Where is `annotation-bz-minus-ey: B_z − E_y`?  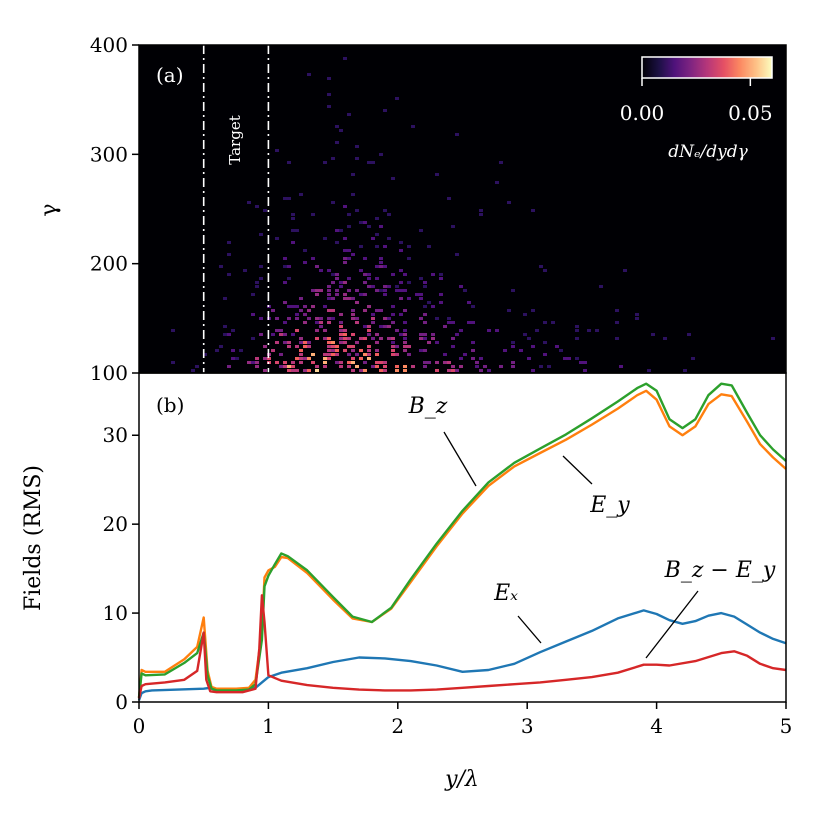 annotation-bz-minus-ey: B_z − E_y is located at coordinates (720, 570).